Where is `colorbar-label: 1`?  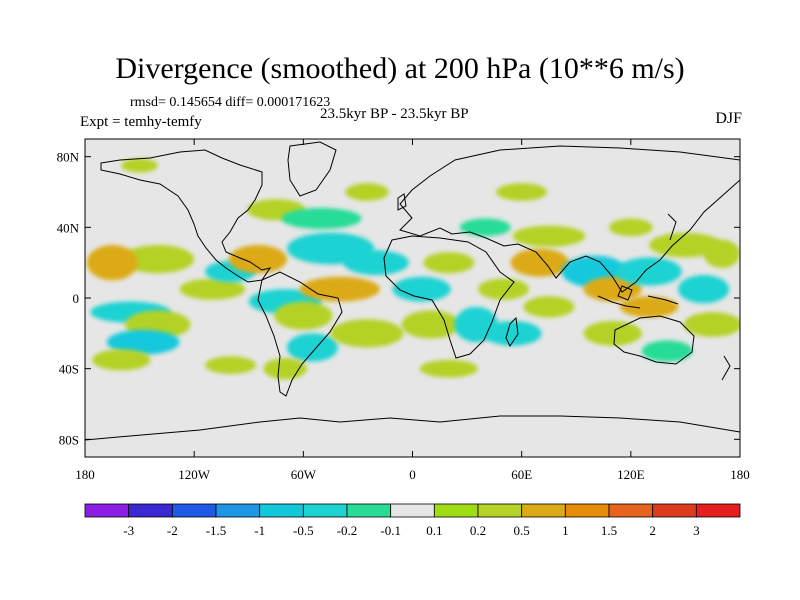
colorbar-label: 1 is located at coordinates (565, 530).